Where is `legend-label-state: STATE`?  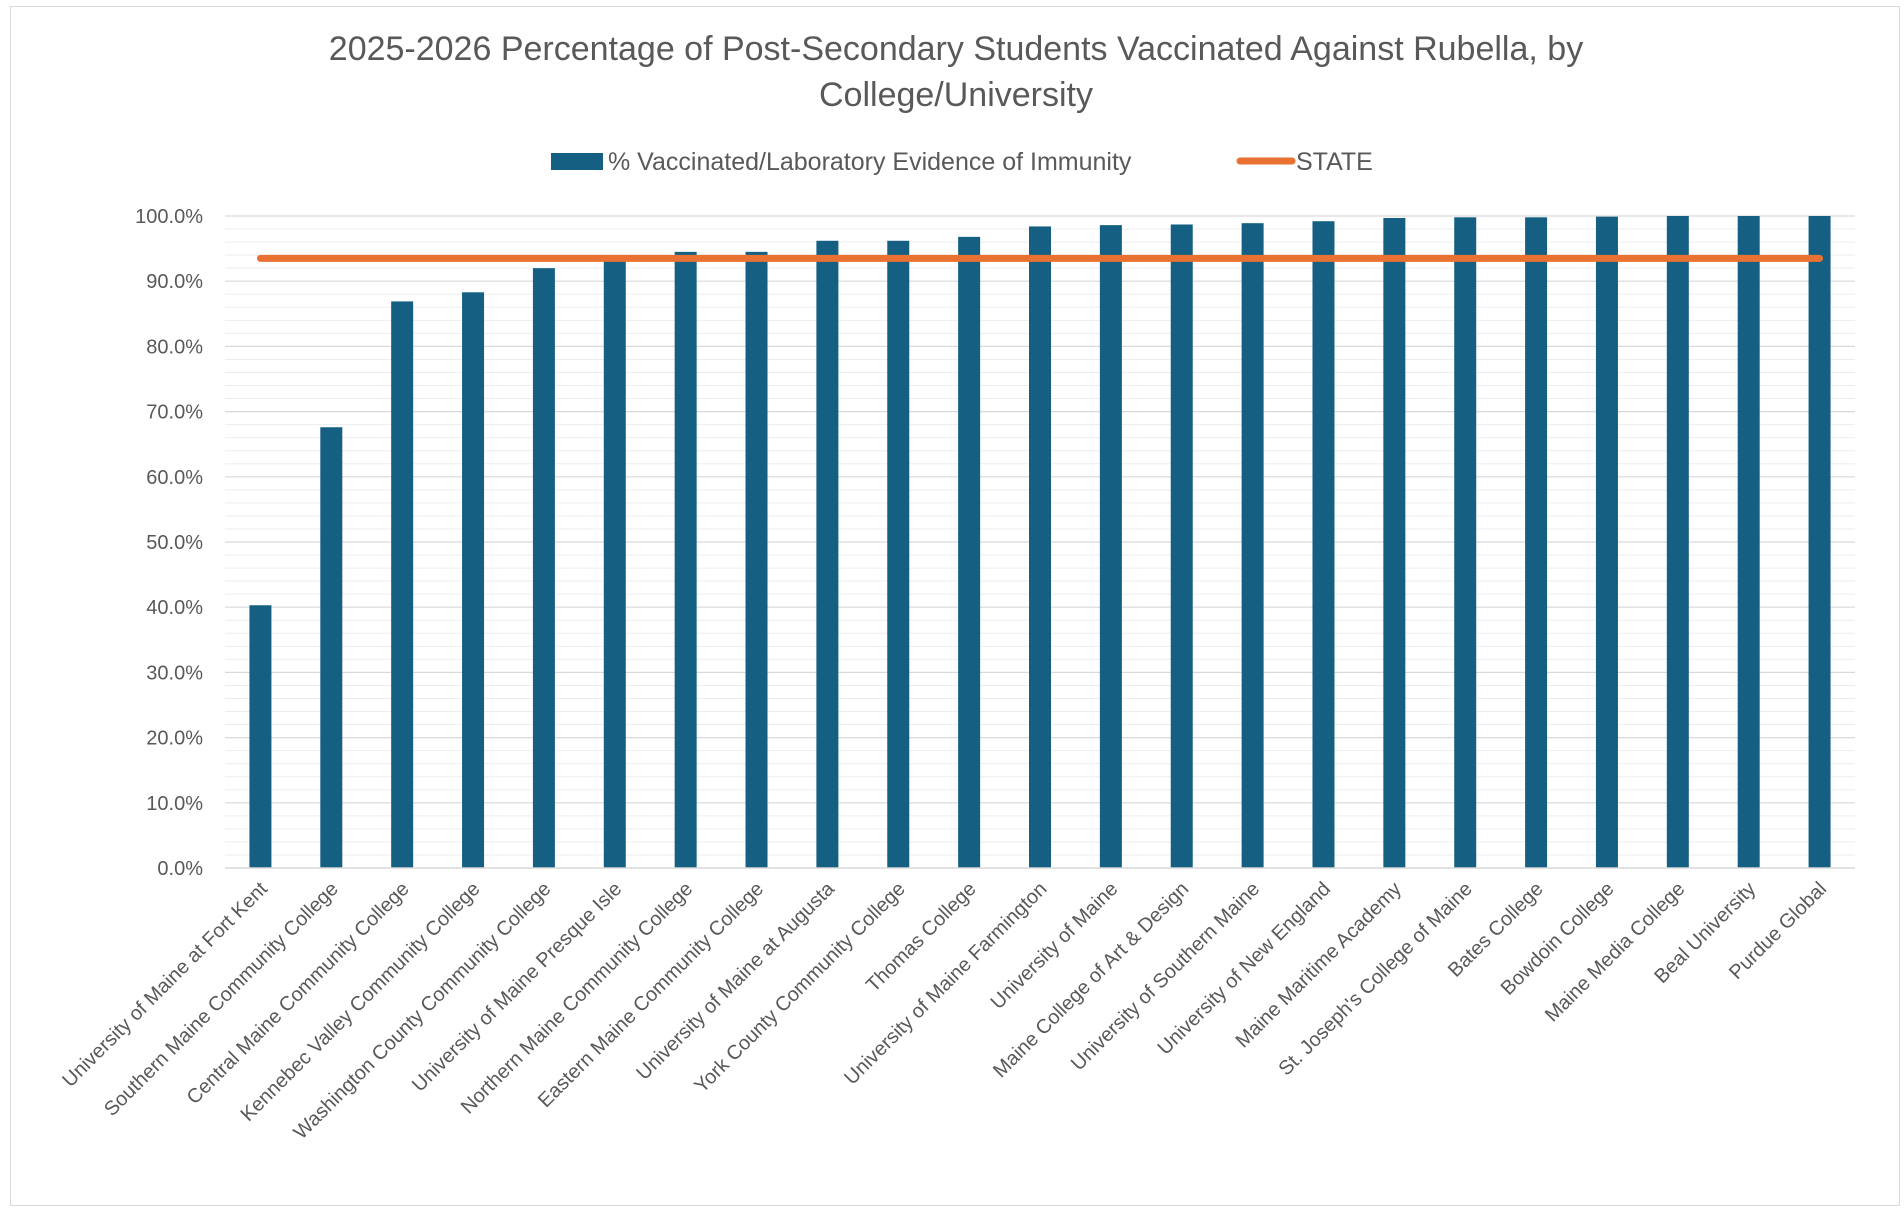
legend-label-state: STATE is located at coordinates (1334, 162).